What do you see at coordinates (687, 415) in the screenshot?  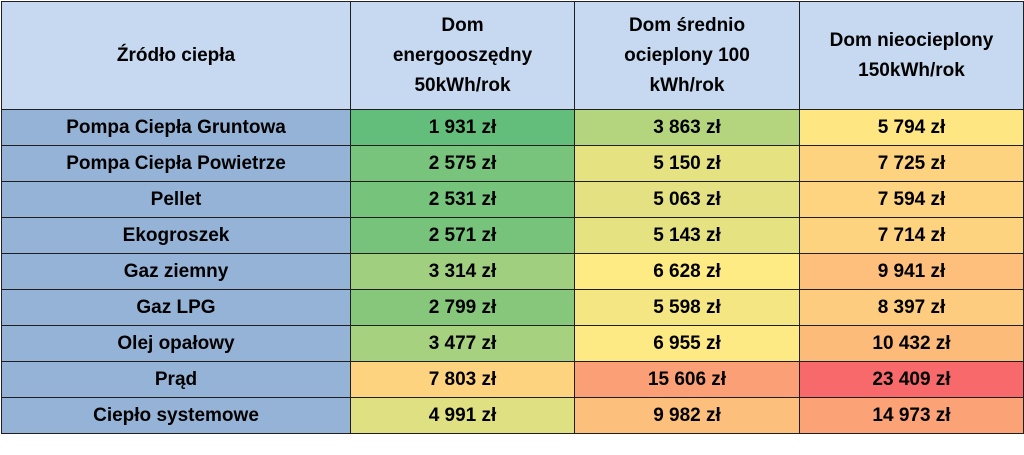 I see `cost-cell: 9 982 zł` at bounding box center [687, 415].